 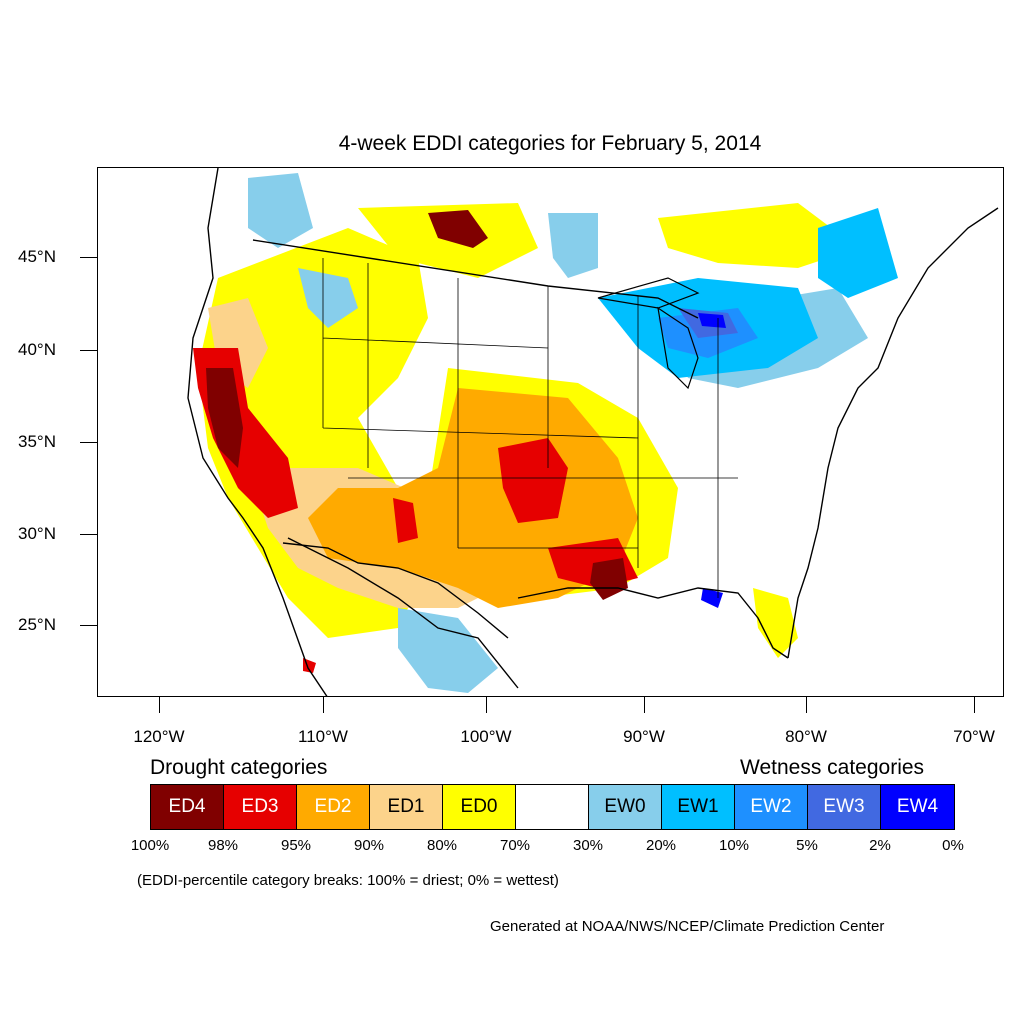 What do you see at coordinates (406, 807) in the screenshot?
I see `legend-box-ed1: ED1` at bounding box center [406, 807].